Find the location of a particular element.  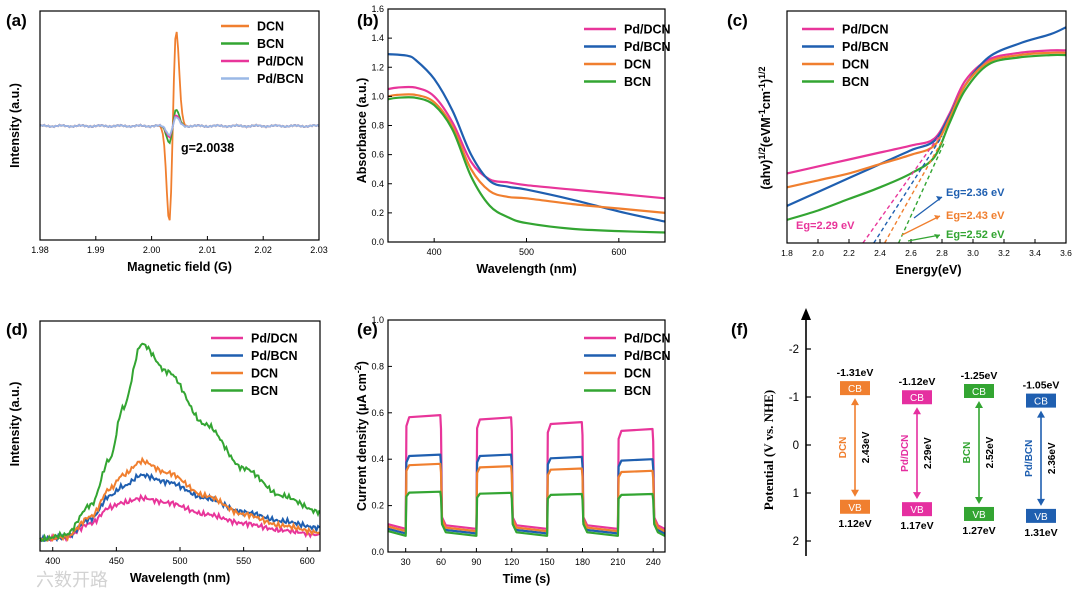

x-tick-label-e: 210 is located at coordinates (617, 562).